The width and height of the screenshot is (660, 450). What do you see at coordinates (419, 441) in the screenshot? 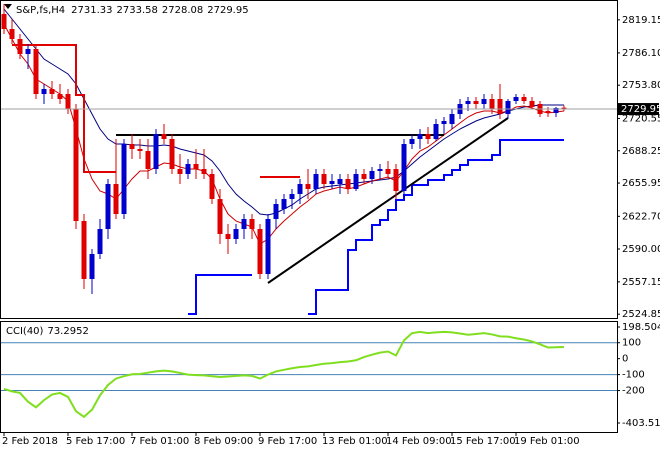
I see `x-tick-label: 14 Feb 09:00` at bounding box center [419, 441].